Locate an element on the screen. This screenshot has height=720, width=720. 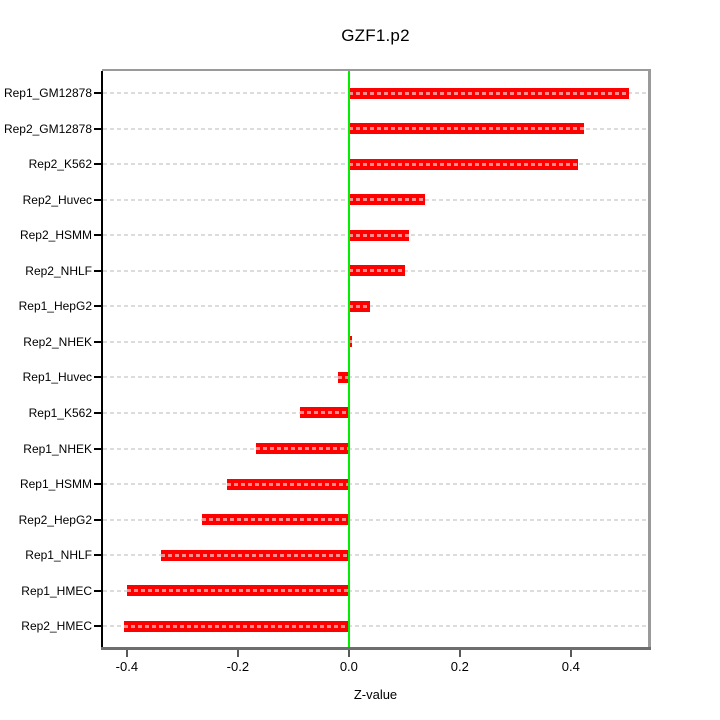
bar-Rep2_HMEC is located at coordinates (236, 626).